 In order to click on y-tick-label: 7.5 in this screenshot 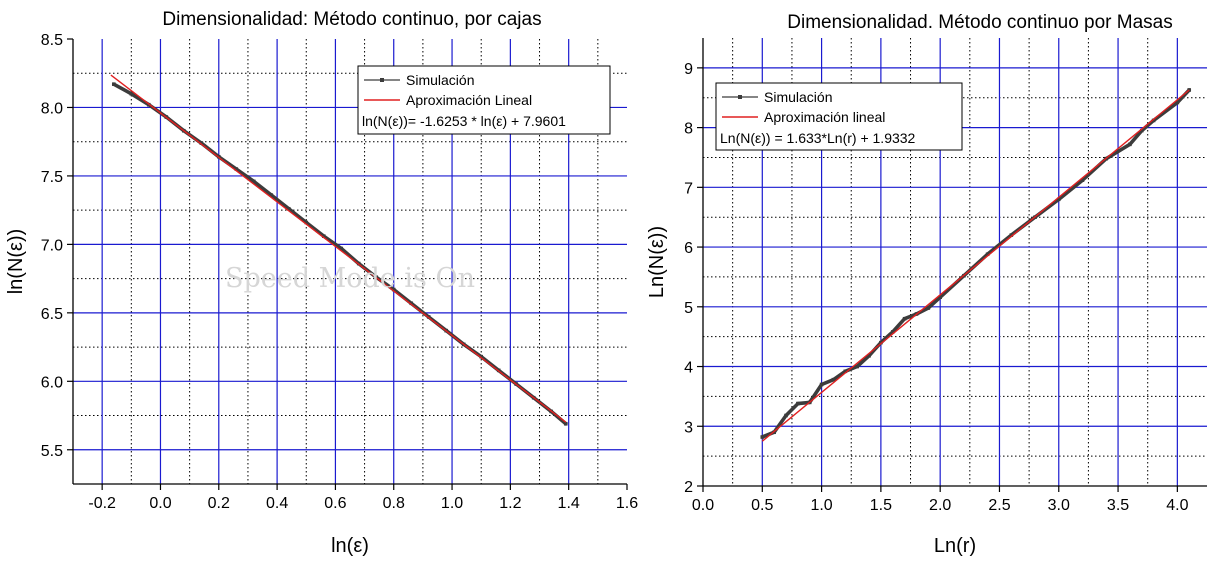, I will do `click(52, 177)`.